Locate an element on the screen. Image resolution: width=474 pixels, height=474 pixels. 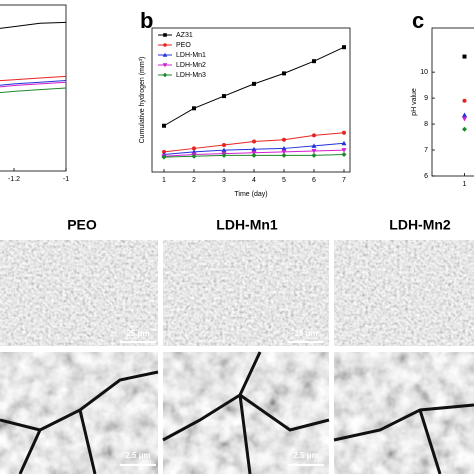
legend-label: LDH-Mn2 is located at coordinates (191, 65).